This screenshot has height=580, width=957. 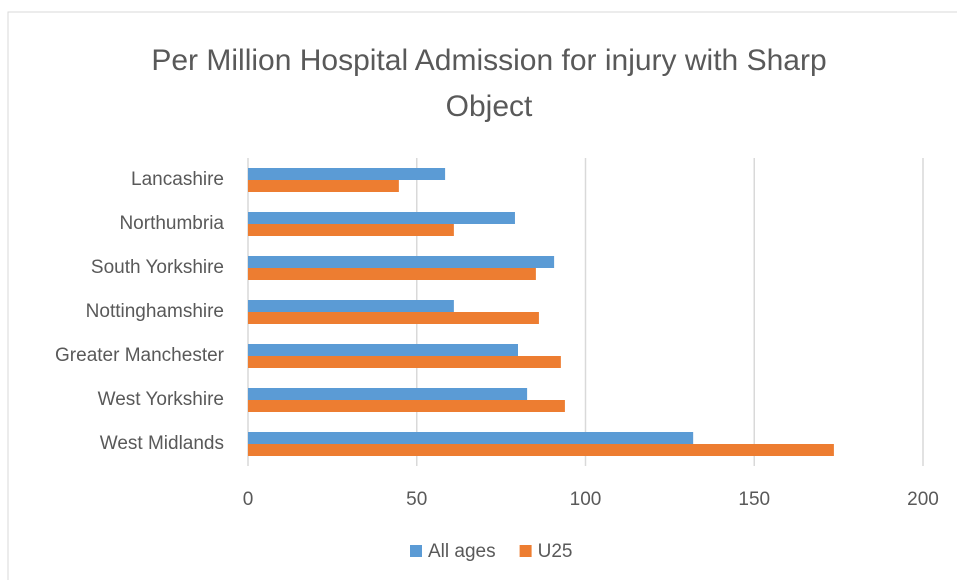 What do you see at coordinates (754, 499) in the screenshot?
I see `x-tick-label: 150` at bounding box center [754, 499].